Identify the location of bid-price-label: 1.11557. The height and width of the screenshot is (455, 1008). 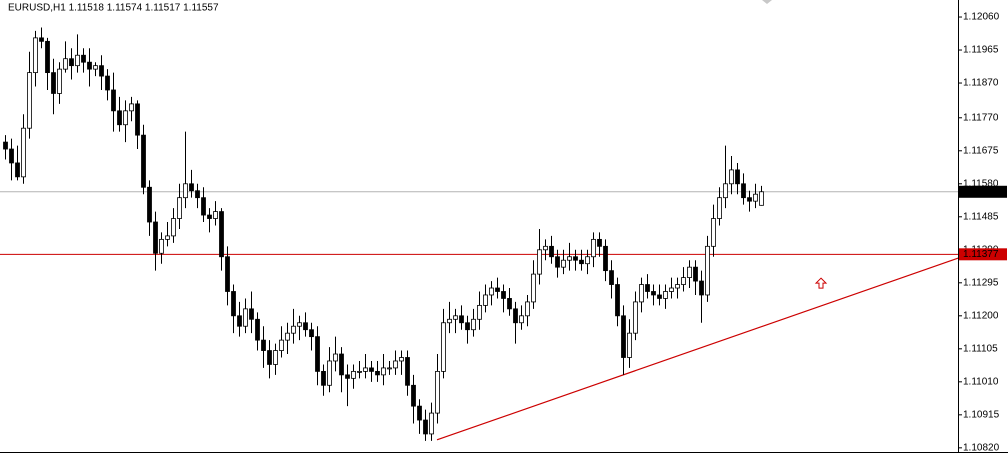
(981, 191).